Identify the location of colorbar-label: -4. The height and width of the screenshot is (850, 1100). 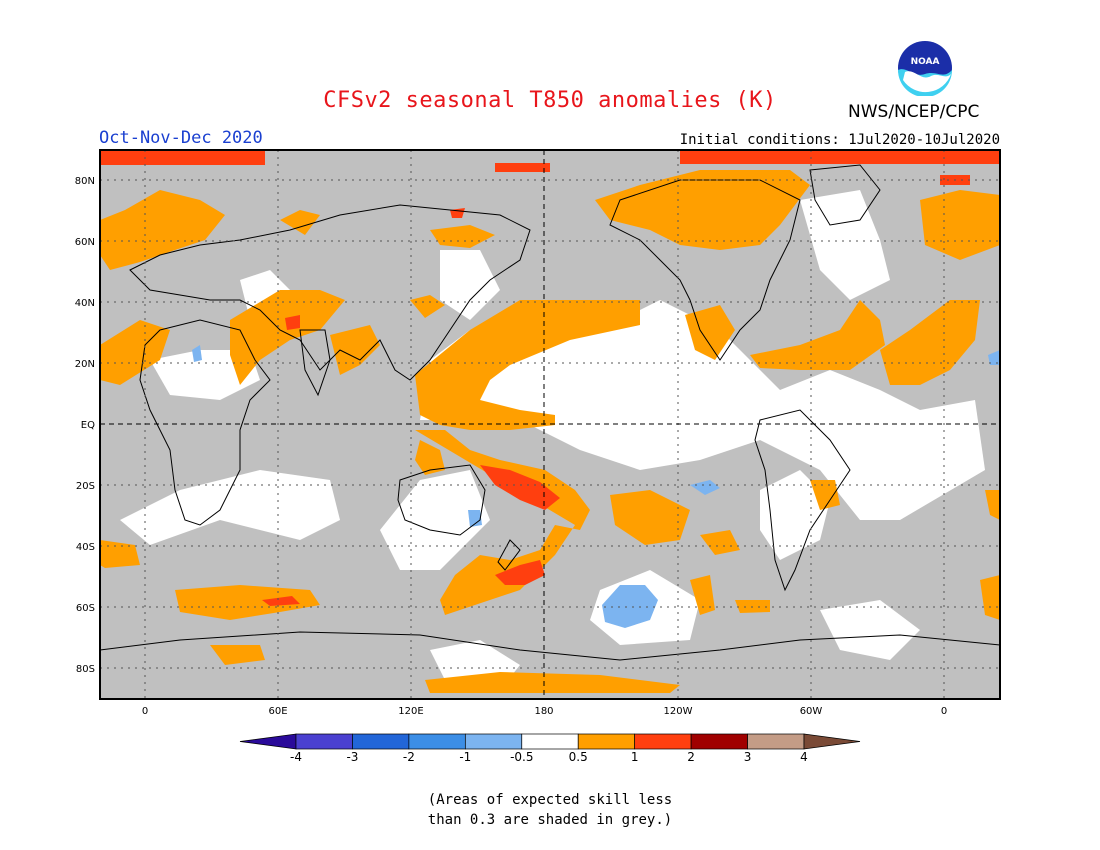
(296, 757).